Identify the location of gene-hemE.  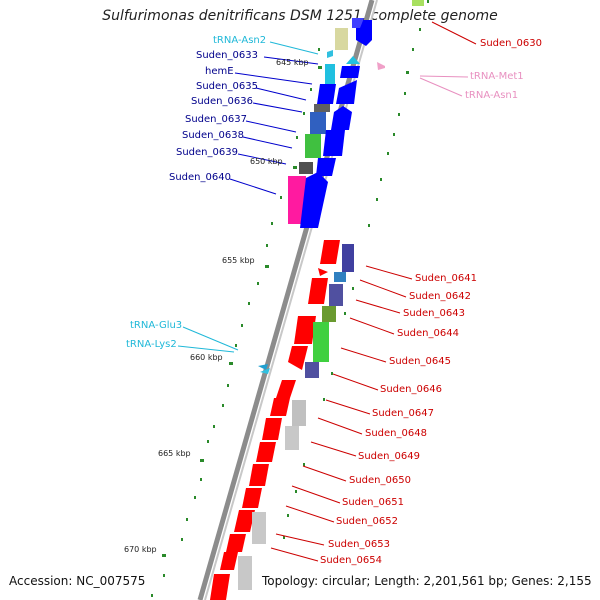
(326, 94).